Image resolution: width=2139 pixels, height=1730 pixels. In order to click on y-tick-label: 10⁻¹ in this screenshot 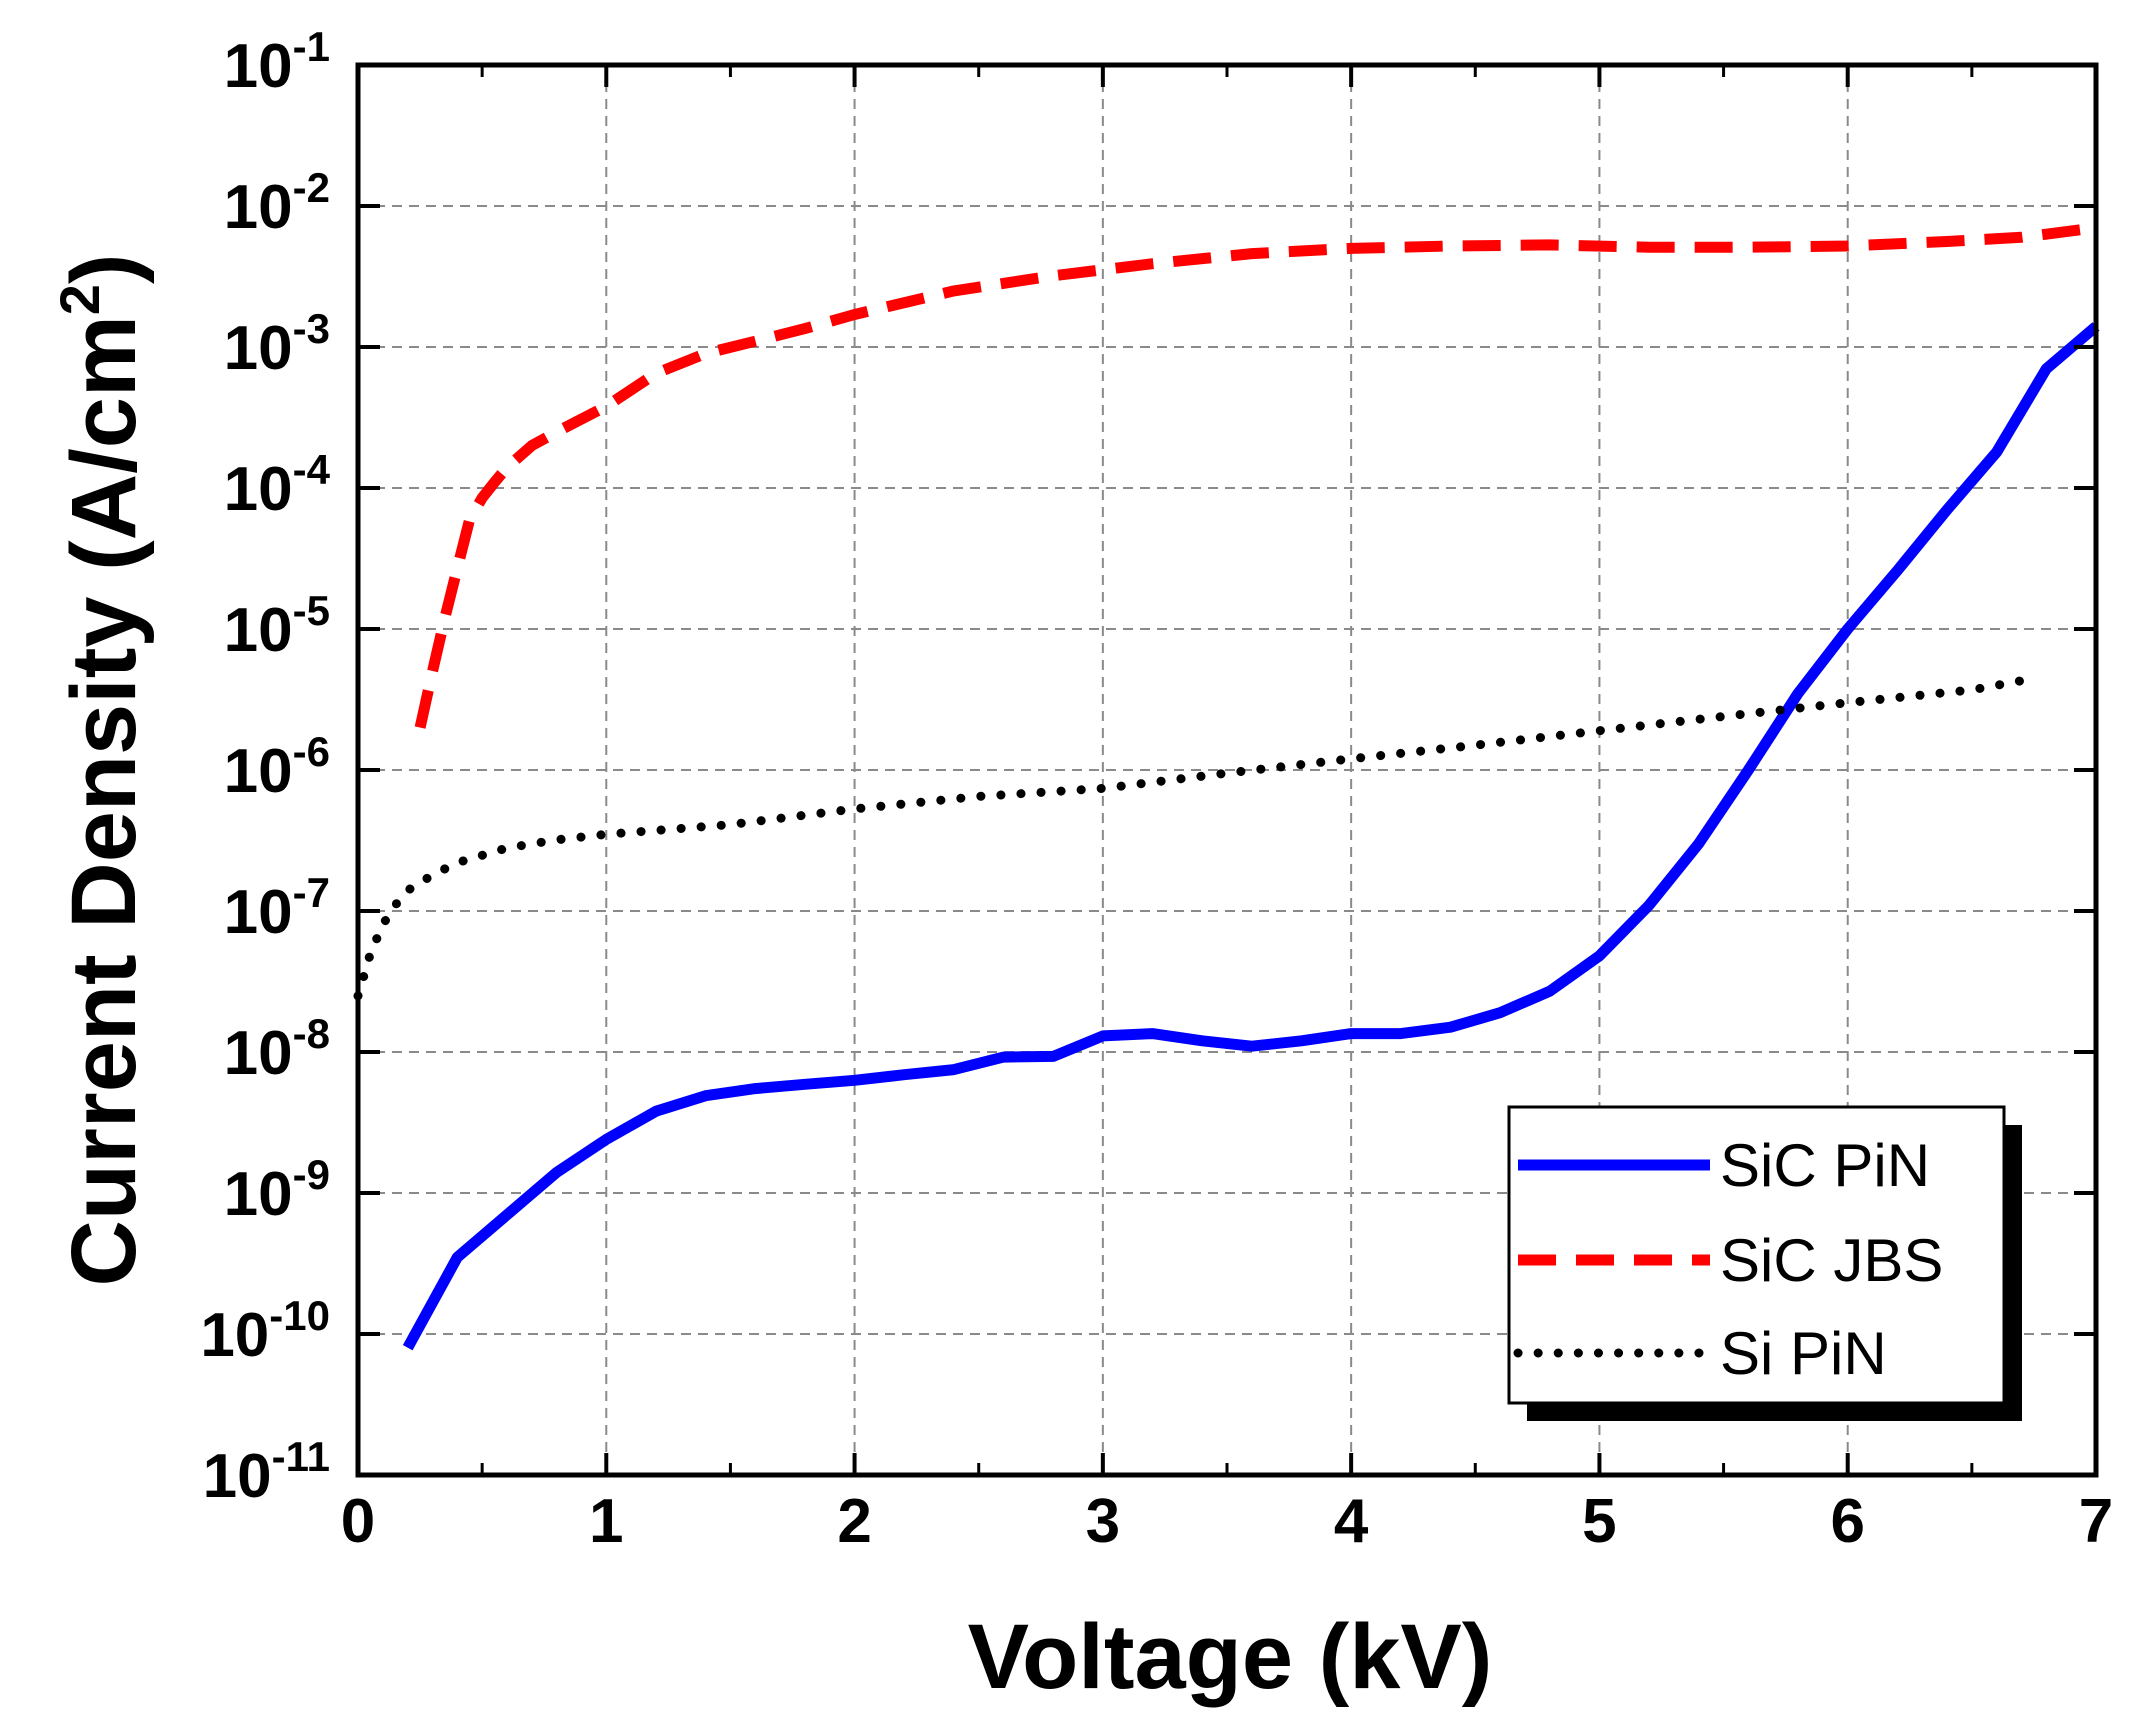, I will do `click(277, 62)`.